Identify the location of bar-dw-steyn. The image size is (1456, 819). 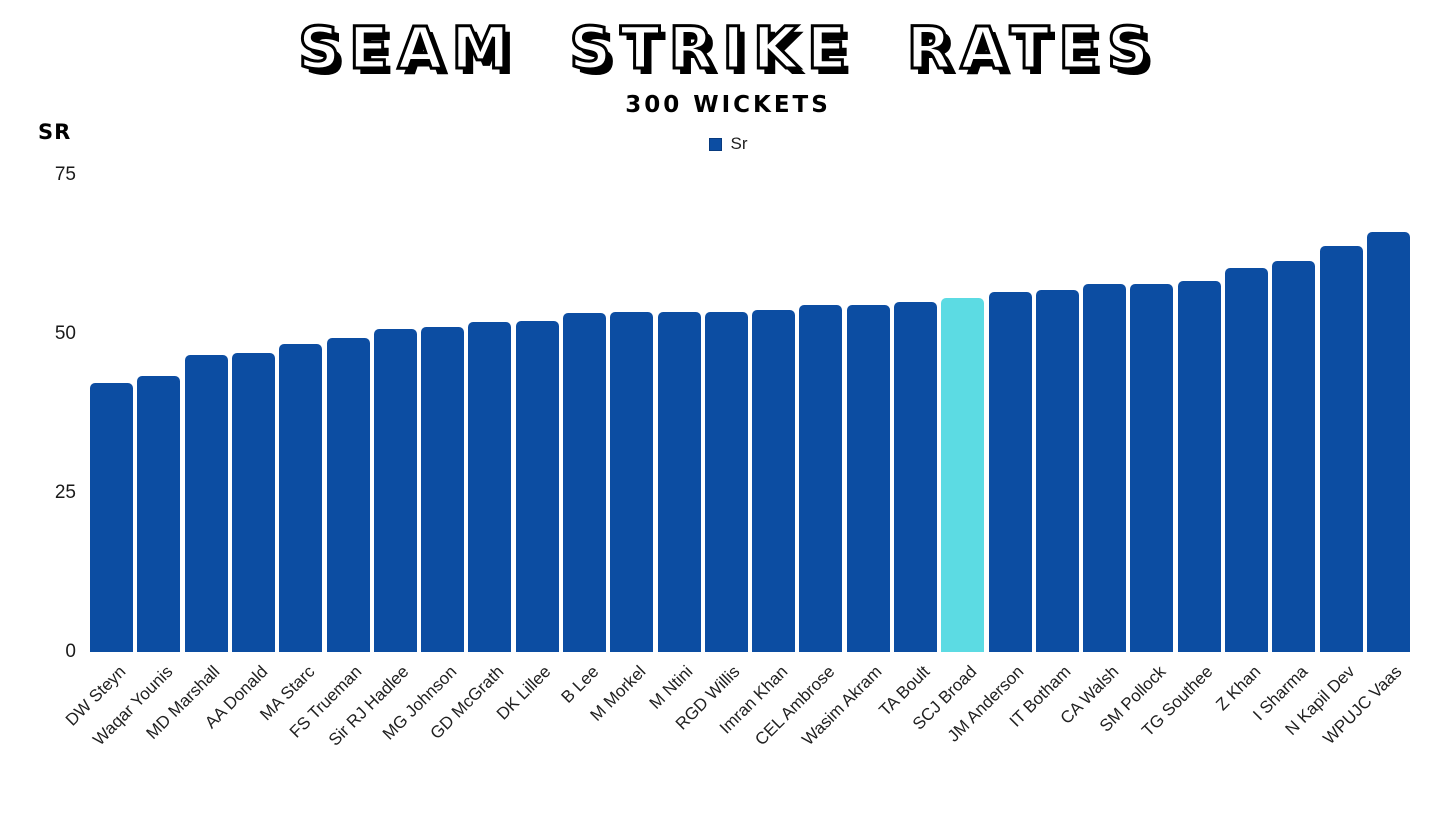
(112, 517).